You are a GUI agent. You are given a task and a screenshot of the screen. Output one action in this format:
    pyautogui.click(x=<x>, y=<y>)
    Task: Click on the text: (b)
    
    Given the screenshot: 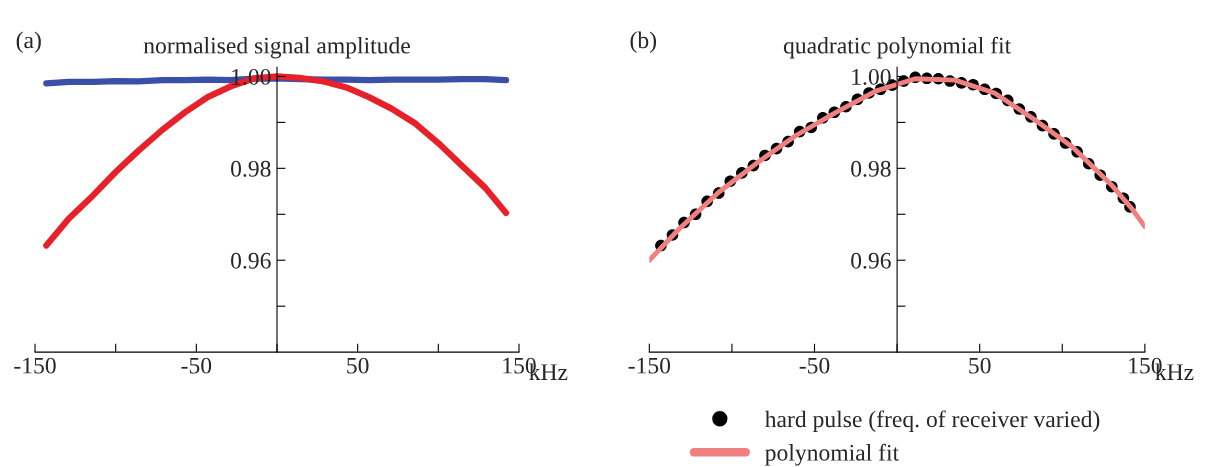 What is the action you would take?
    pyautogui.click(x=643, y=42)
    